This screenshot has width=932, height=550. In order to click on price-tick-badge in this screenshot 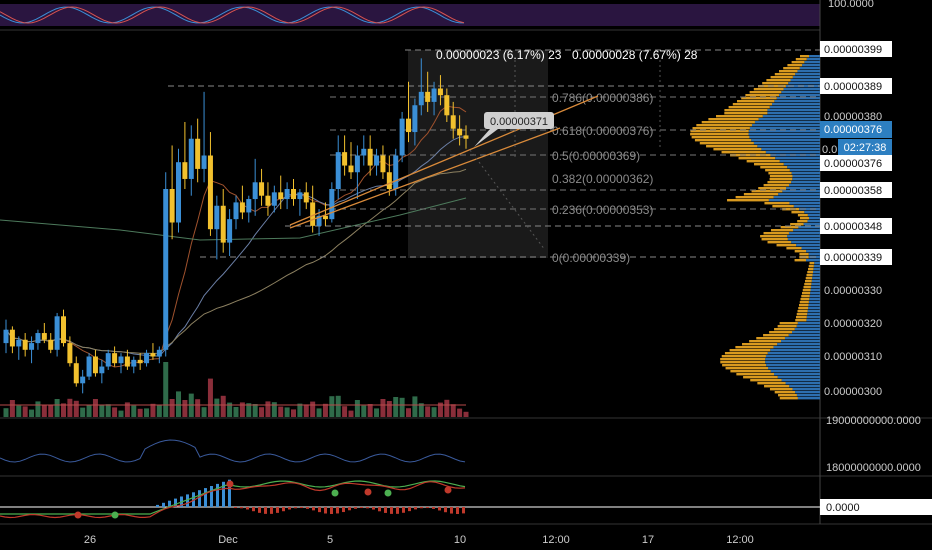, I will do `click(856, 226)`.